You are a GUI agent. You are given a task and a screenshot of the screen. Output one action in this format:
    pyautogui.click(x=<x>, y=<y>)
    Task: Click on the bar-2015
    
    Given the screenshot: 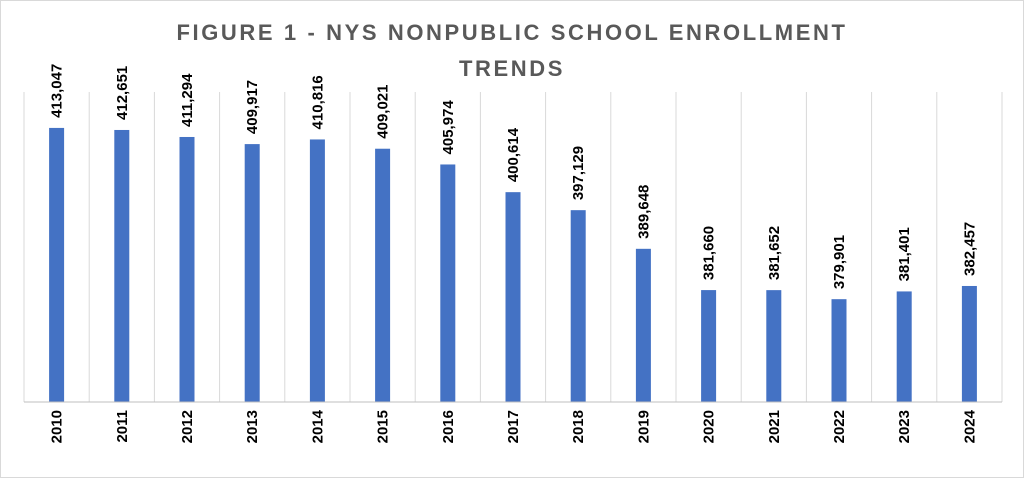 What is the action you would take?
    pyautogui.click(x=383, y=275)
    